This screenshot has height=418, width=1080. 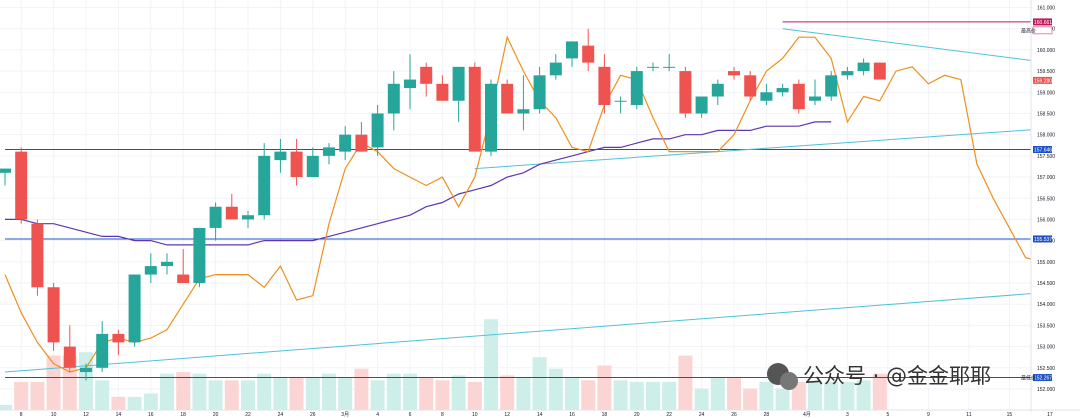 I want to click on watermark: 公众号 · @金金耶耶, so click(x=879, y=376).